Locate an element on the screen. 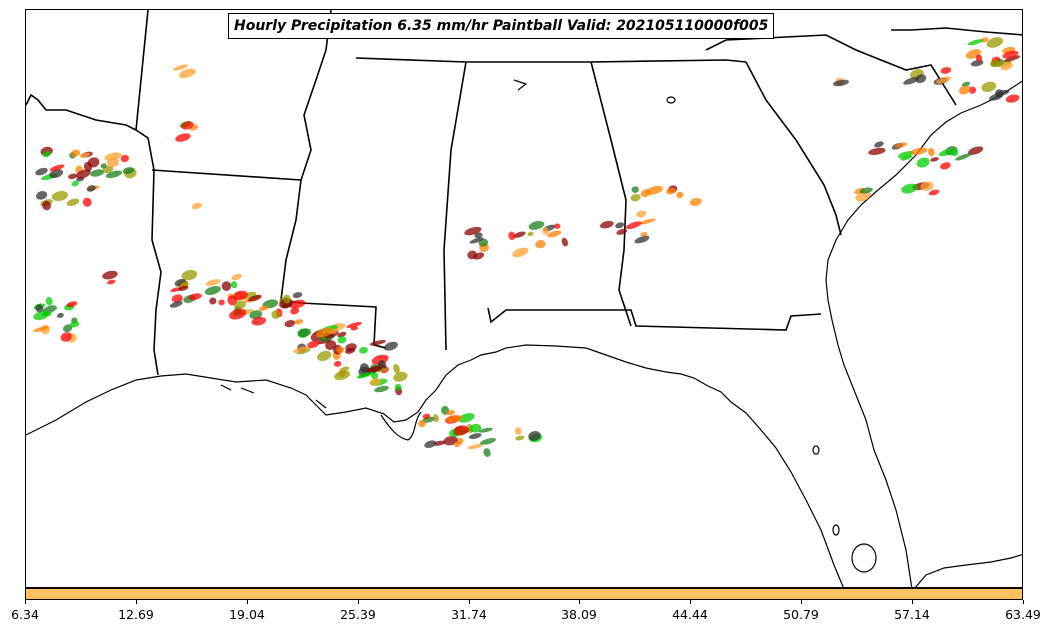  colorbar-tick-label: 63.49 is located at coordinates (1023, 614).